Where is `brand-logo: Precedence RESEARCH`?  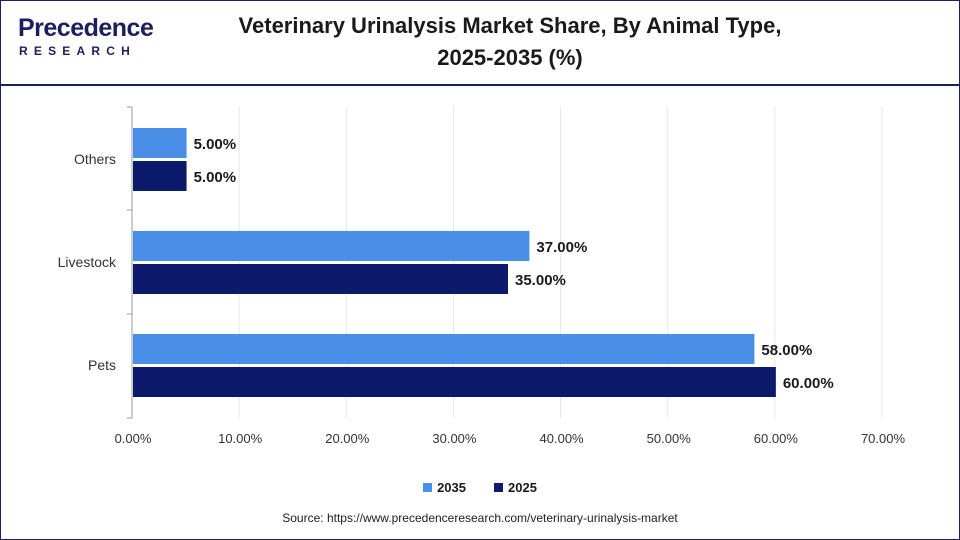 brand-logo: Precedence RESEARCH is located at coordinates (93, 39).